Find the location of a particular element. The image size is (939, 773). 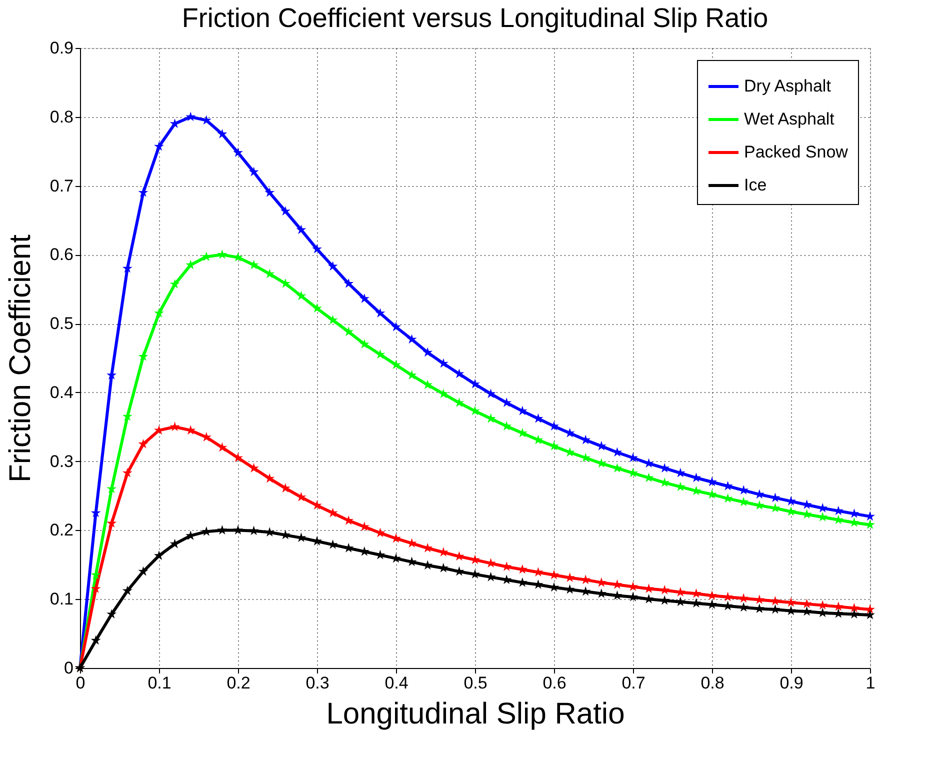

y-tick-label: 0.4 is located at coordinates (62, 392).